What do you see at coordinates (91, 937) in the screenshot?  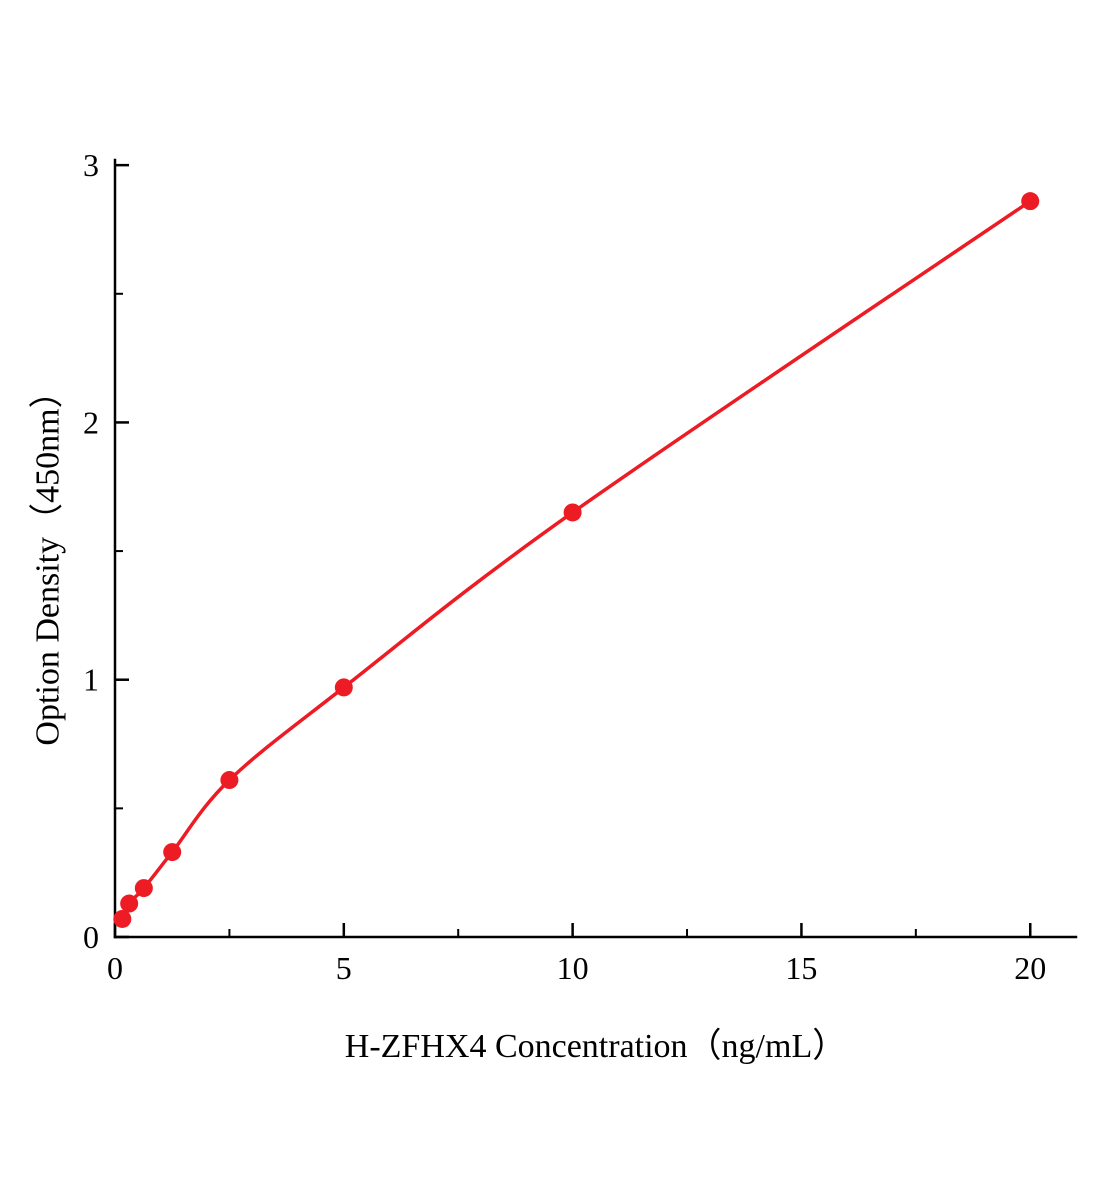 I see `y-tick-label: 0` at bounding box center [91, 937].